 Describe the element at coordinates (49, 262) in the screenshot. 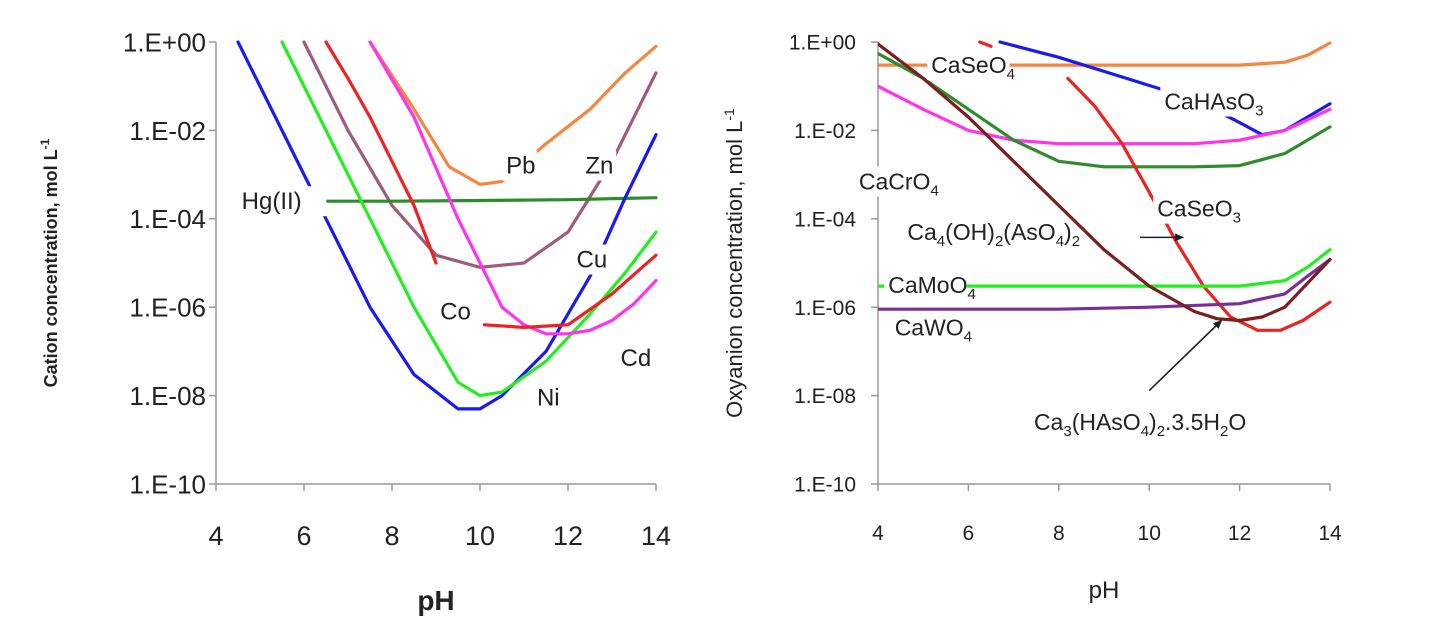

I see `y-axis-label: Cation concentration, mol L-1` at that location.